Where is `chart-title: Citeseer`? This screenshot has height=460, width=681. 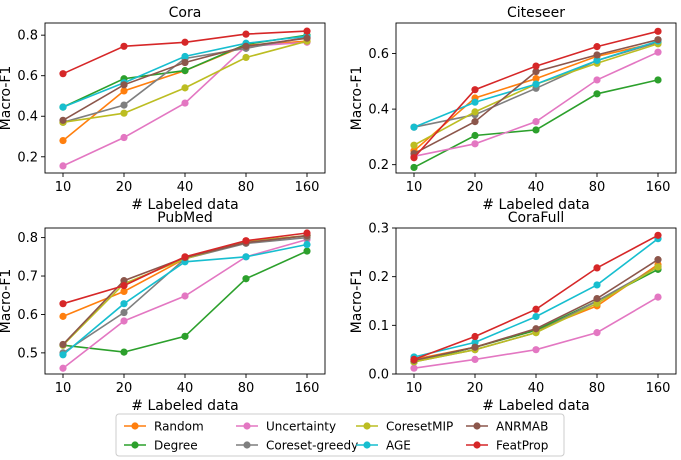
chart-title: Citeseer is located at coordinates (536, 13).